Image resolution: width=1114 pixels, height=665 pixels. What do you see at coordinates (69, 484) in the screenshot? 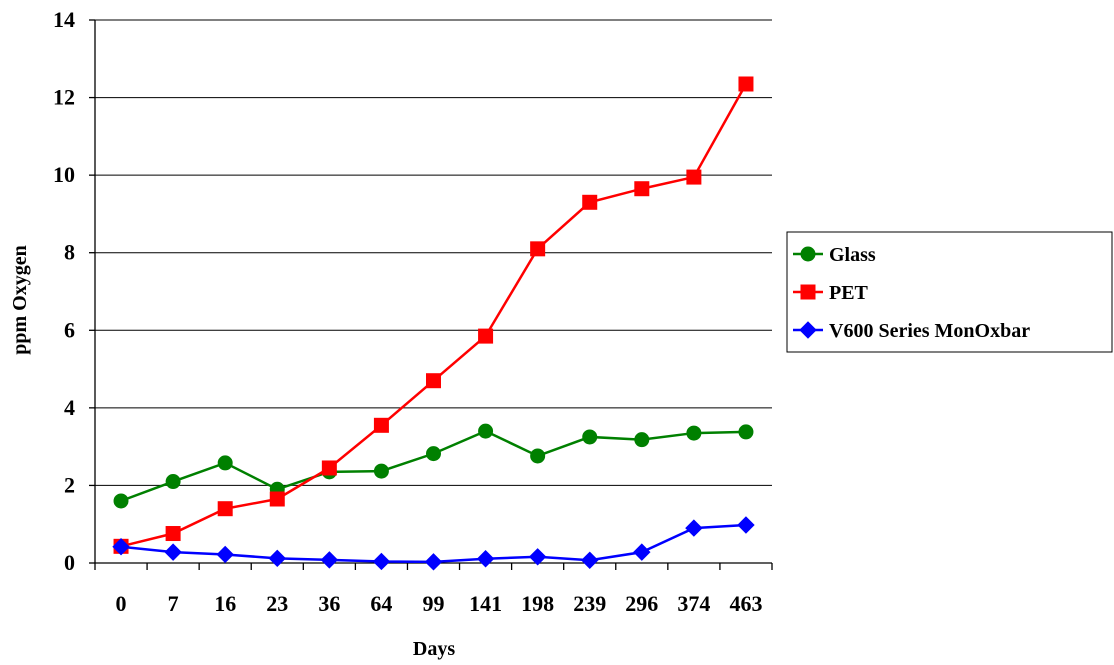
I see `y-tick-label: 2` at bounding box center [69, 484].